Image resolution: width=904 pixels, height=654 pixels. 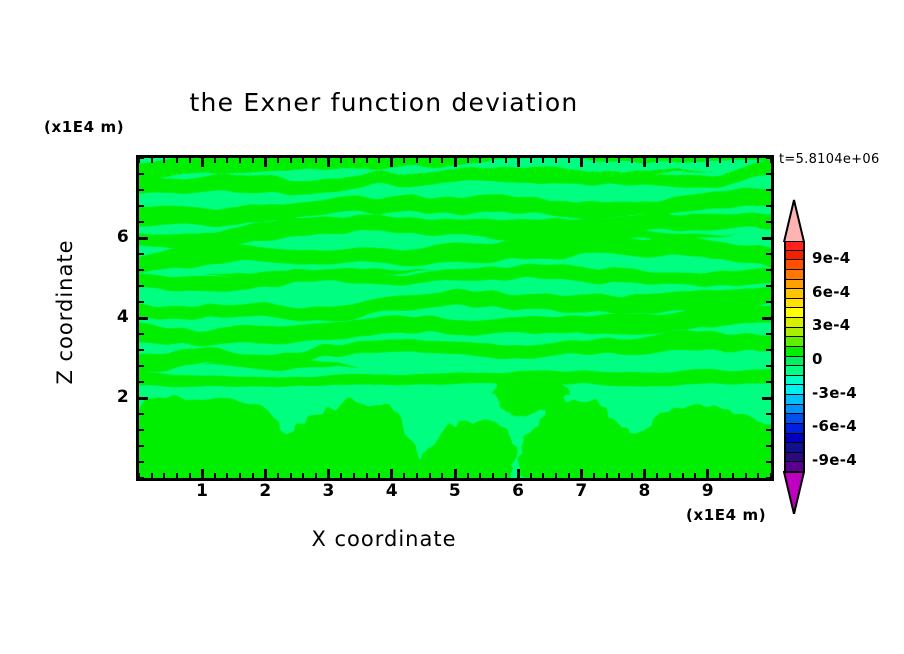 What do you see at coordinates (518, 491) in the screenshot?
I see `x-axis-tick-label: 6` at bounding box center [518, 491].